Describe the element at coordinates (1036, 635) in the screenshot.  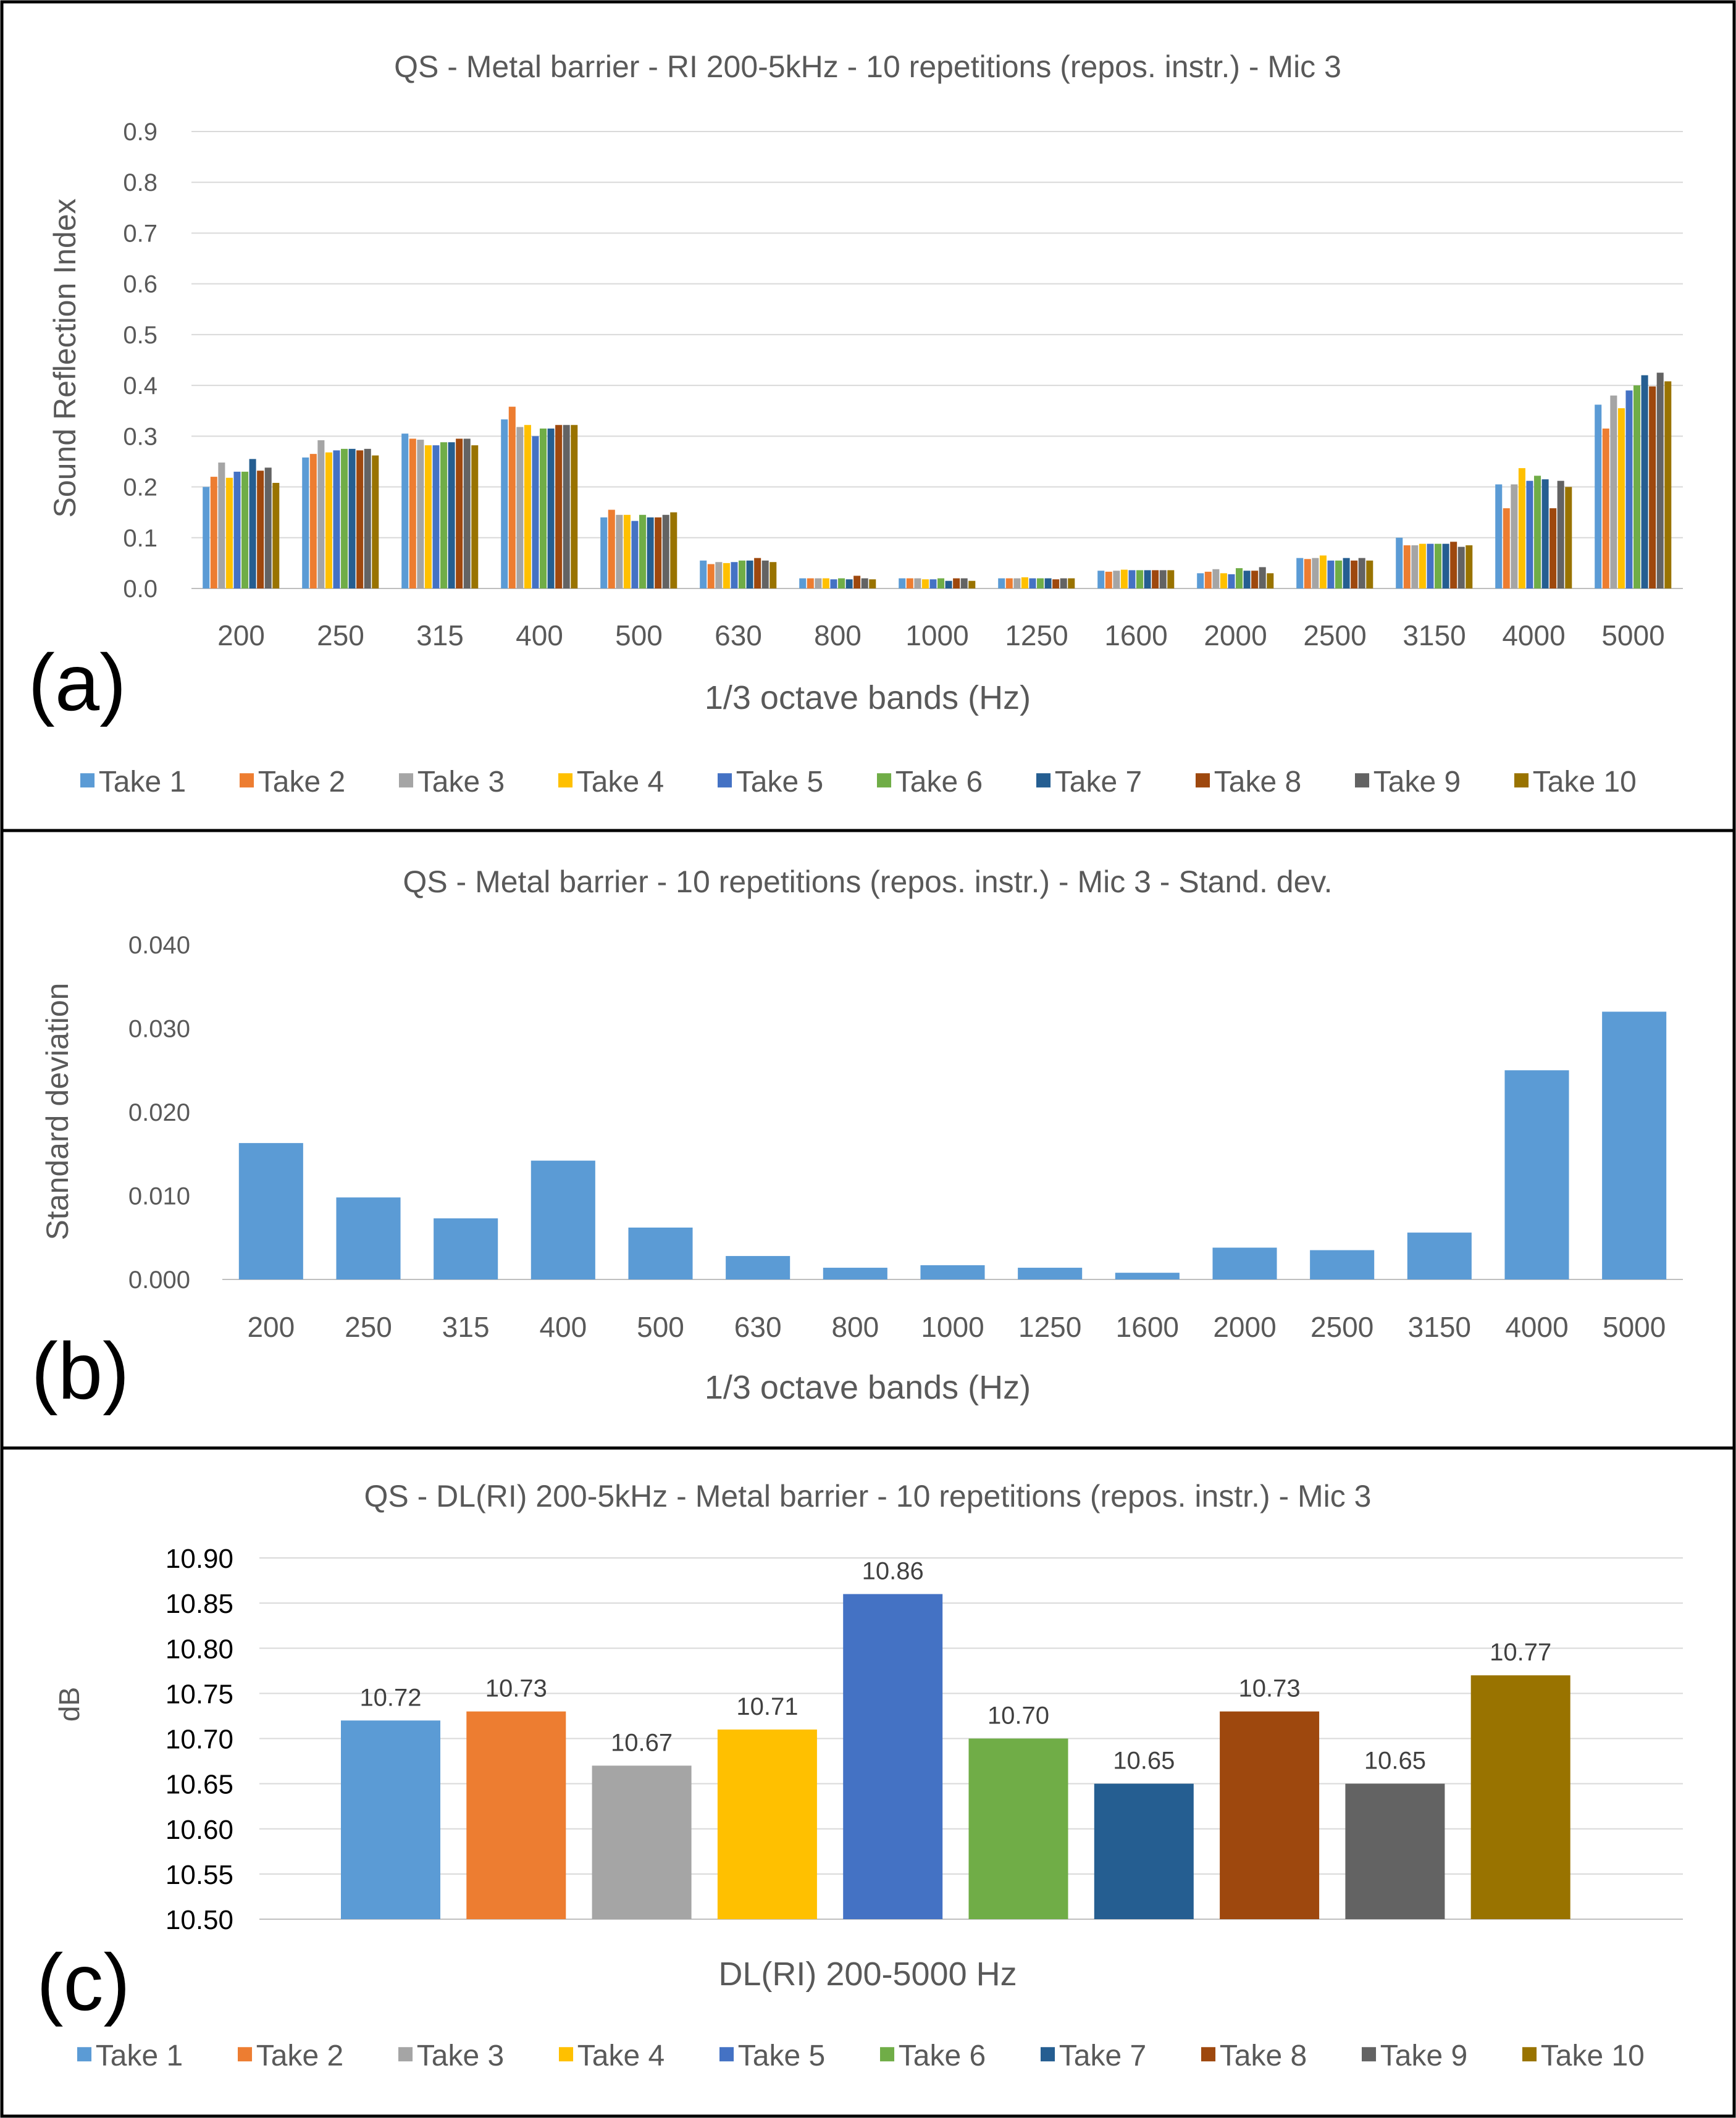
I see `x-tick-label: 1250` at that location.